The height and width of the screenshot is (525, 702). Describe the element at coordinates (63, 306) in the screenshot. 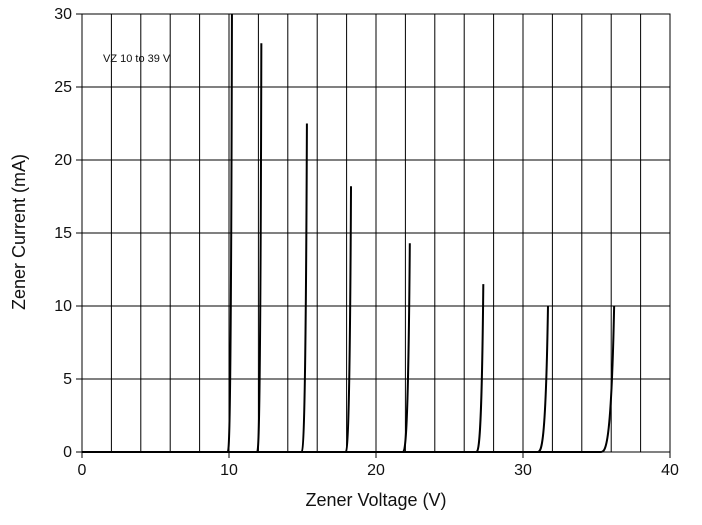

I see `y-tick-label: 10` at that location.